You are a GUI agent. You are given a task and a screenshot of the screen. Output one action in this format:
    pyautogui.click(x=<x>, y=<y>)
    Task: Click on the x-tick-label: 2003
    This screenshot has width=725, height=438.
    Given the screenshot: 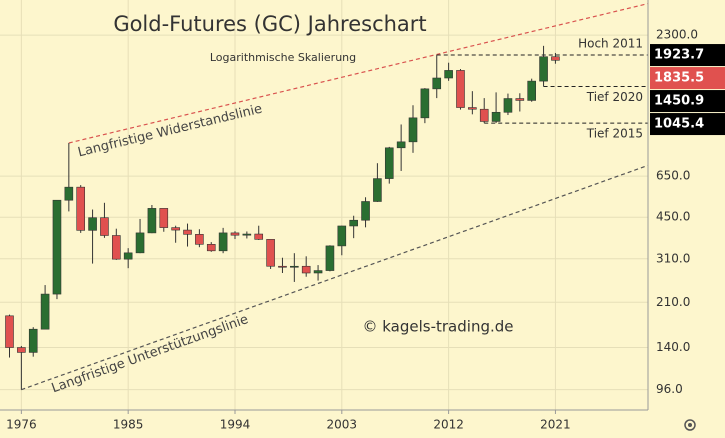 What is the action you would take?
    pyautogui.click(x=342, y=425)
    